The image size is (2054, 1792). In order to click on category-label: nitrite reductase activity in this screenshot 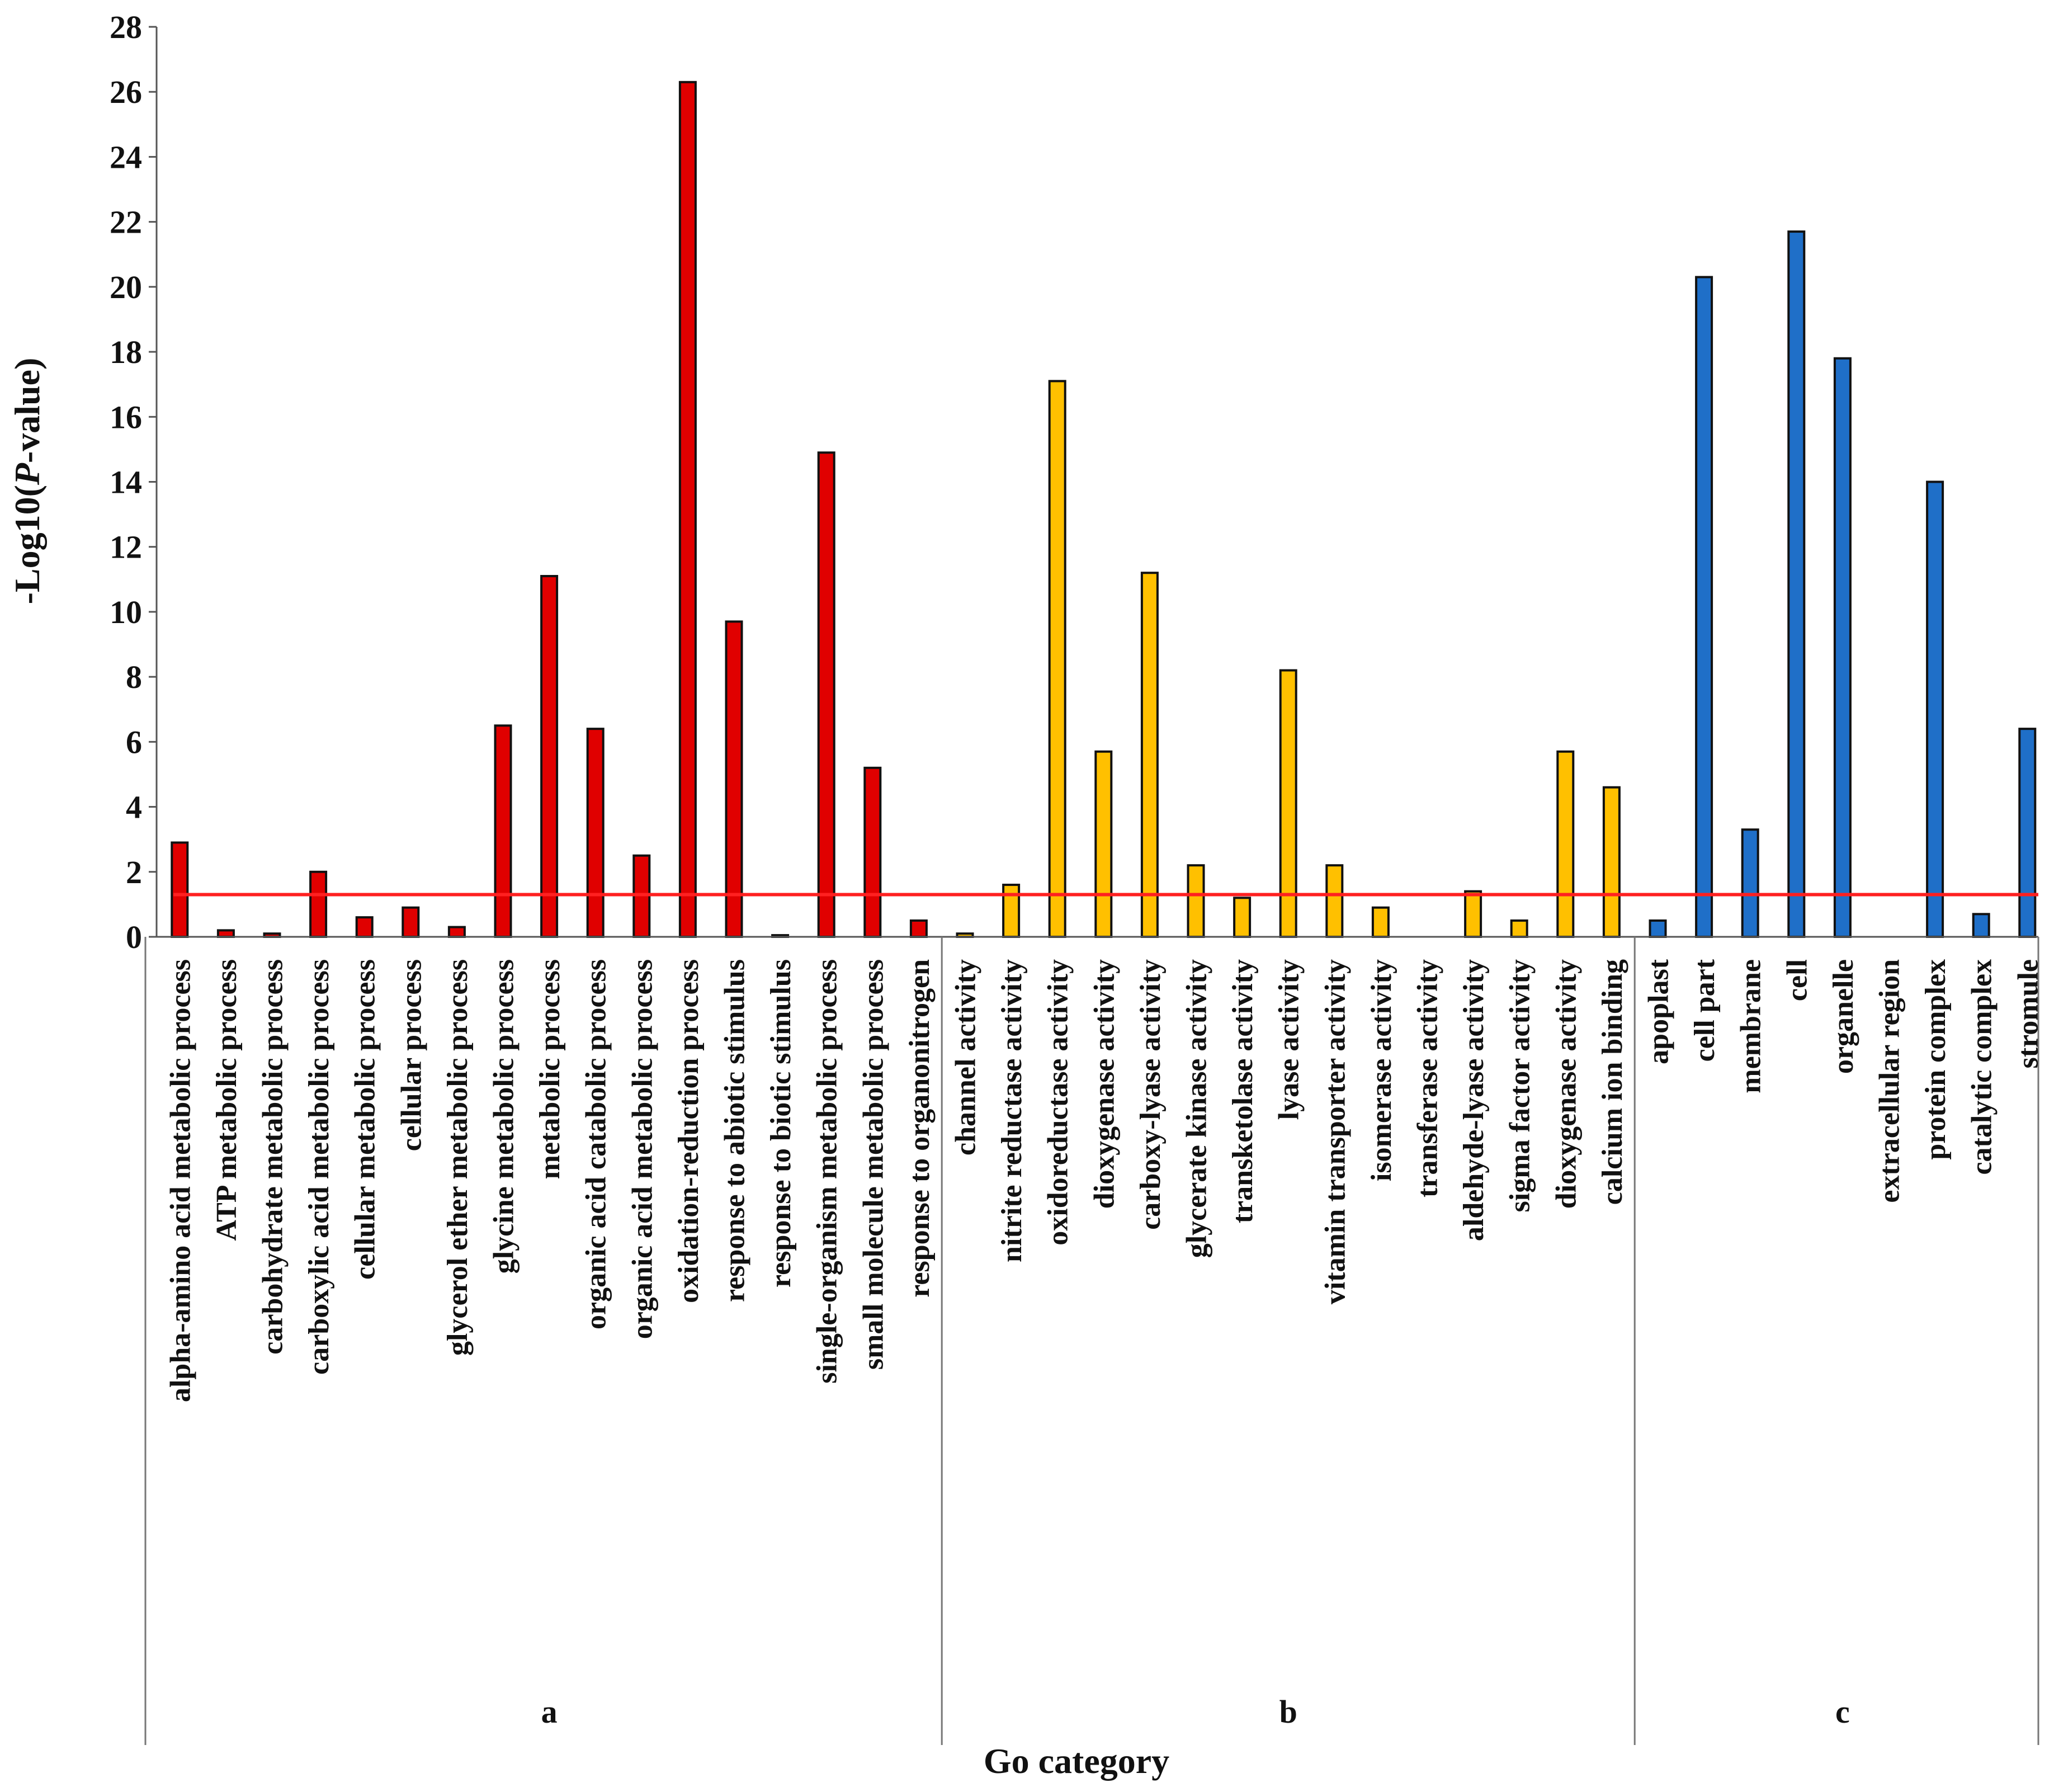, I will do `click(1012, 1111)`.